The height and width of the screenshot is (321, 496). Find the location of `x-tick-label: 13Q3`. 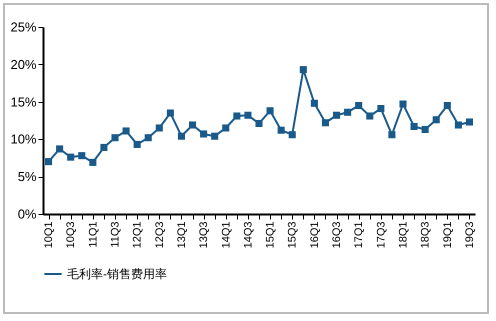

x-tick-label: 13Q3 is located at coordinates (204, 235).